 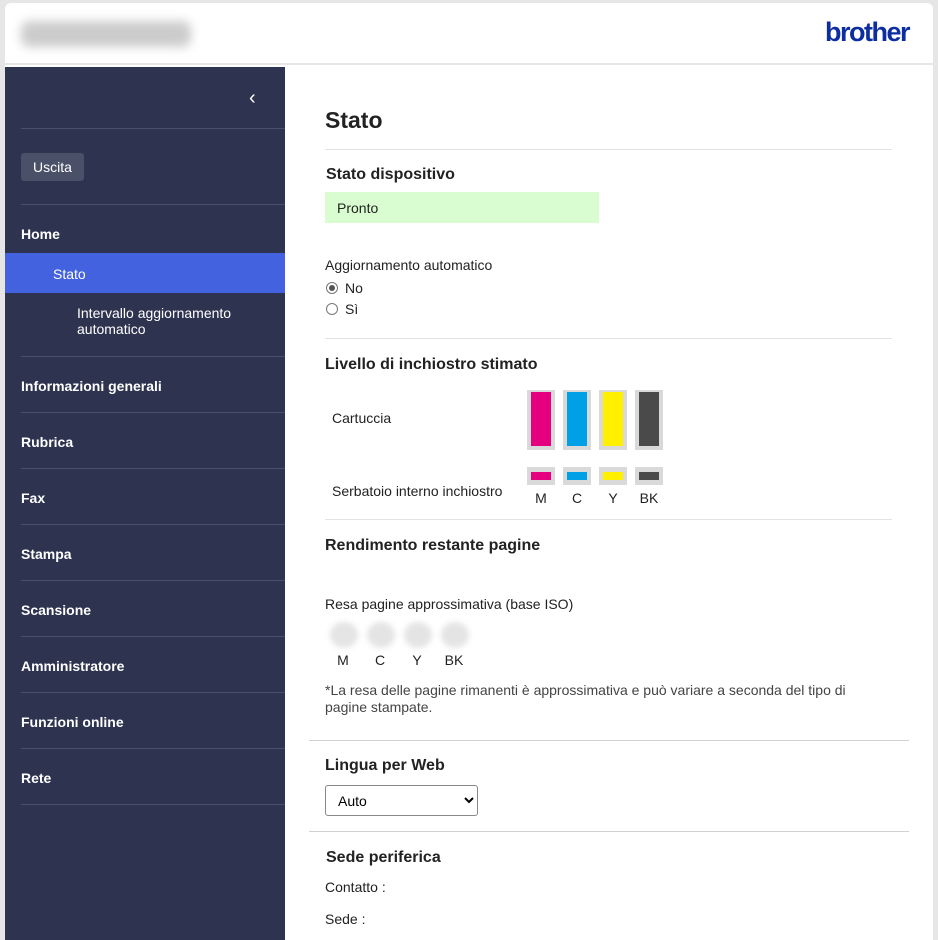 I want to click on page-yield-label: Resa pagine approssimativa (base ISO), so click(x=449, y=604).